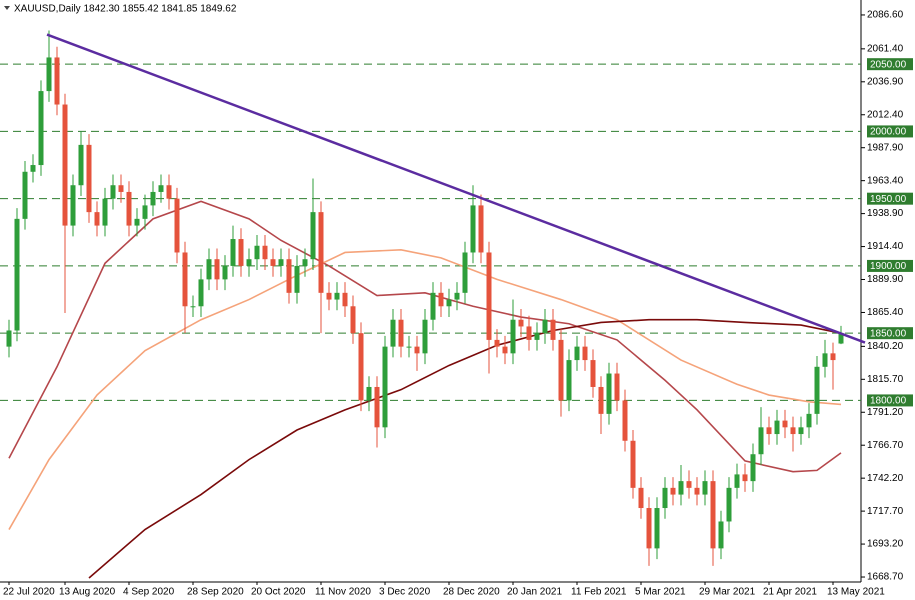  I want to click on y-tick-label: 1693.20, so click(885, 544).